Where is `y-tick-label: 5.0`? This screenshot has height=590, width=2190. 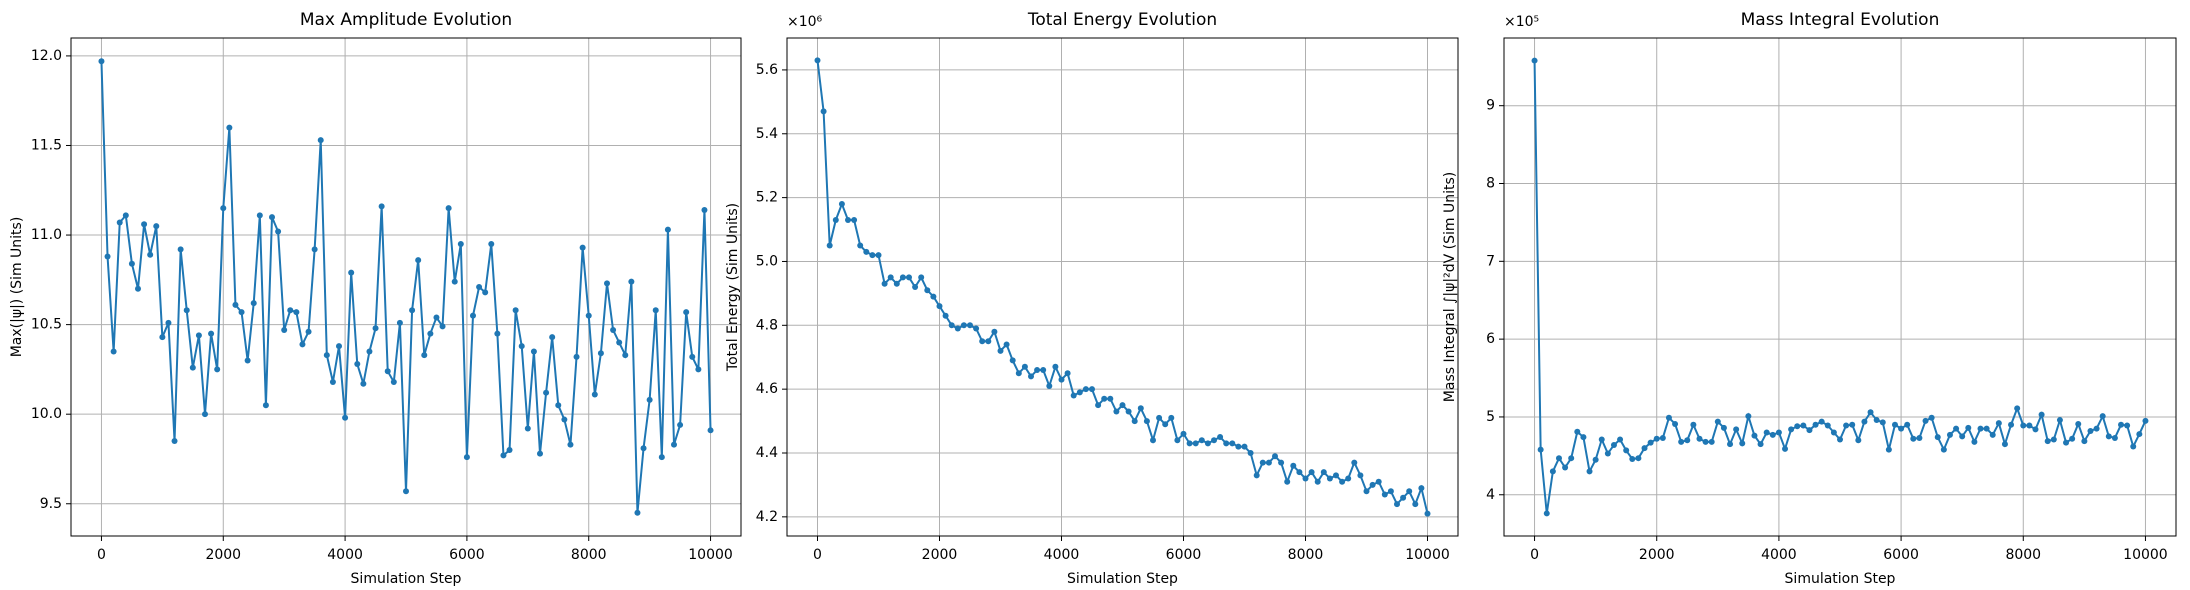
y-tick-label: 5.0 is located at coordinates (767, 261).